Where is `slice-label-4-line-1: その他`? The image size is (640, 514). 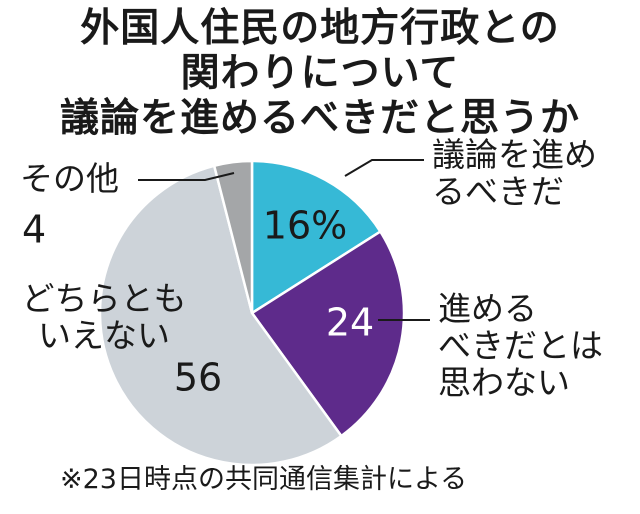 slice-label-4-line-1: その他 is located at coordinates (69, 178).